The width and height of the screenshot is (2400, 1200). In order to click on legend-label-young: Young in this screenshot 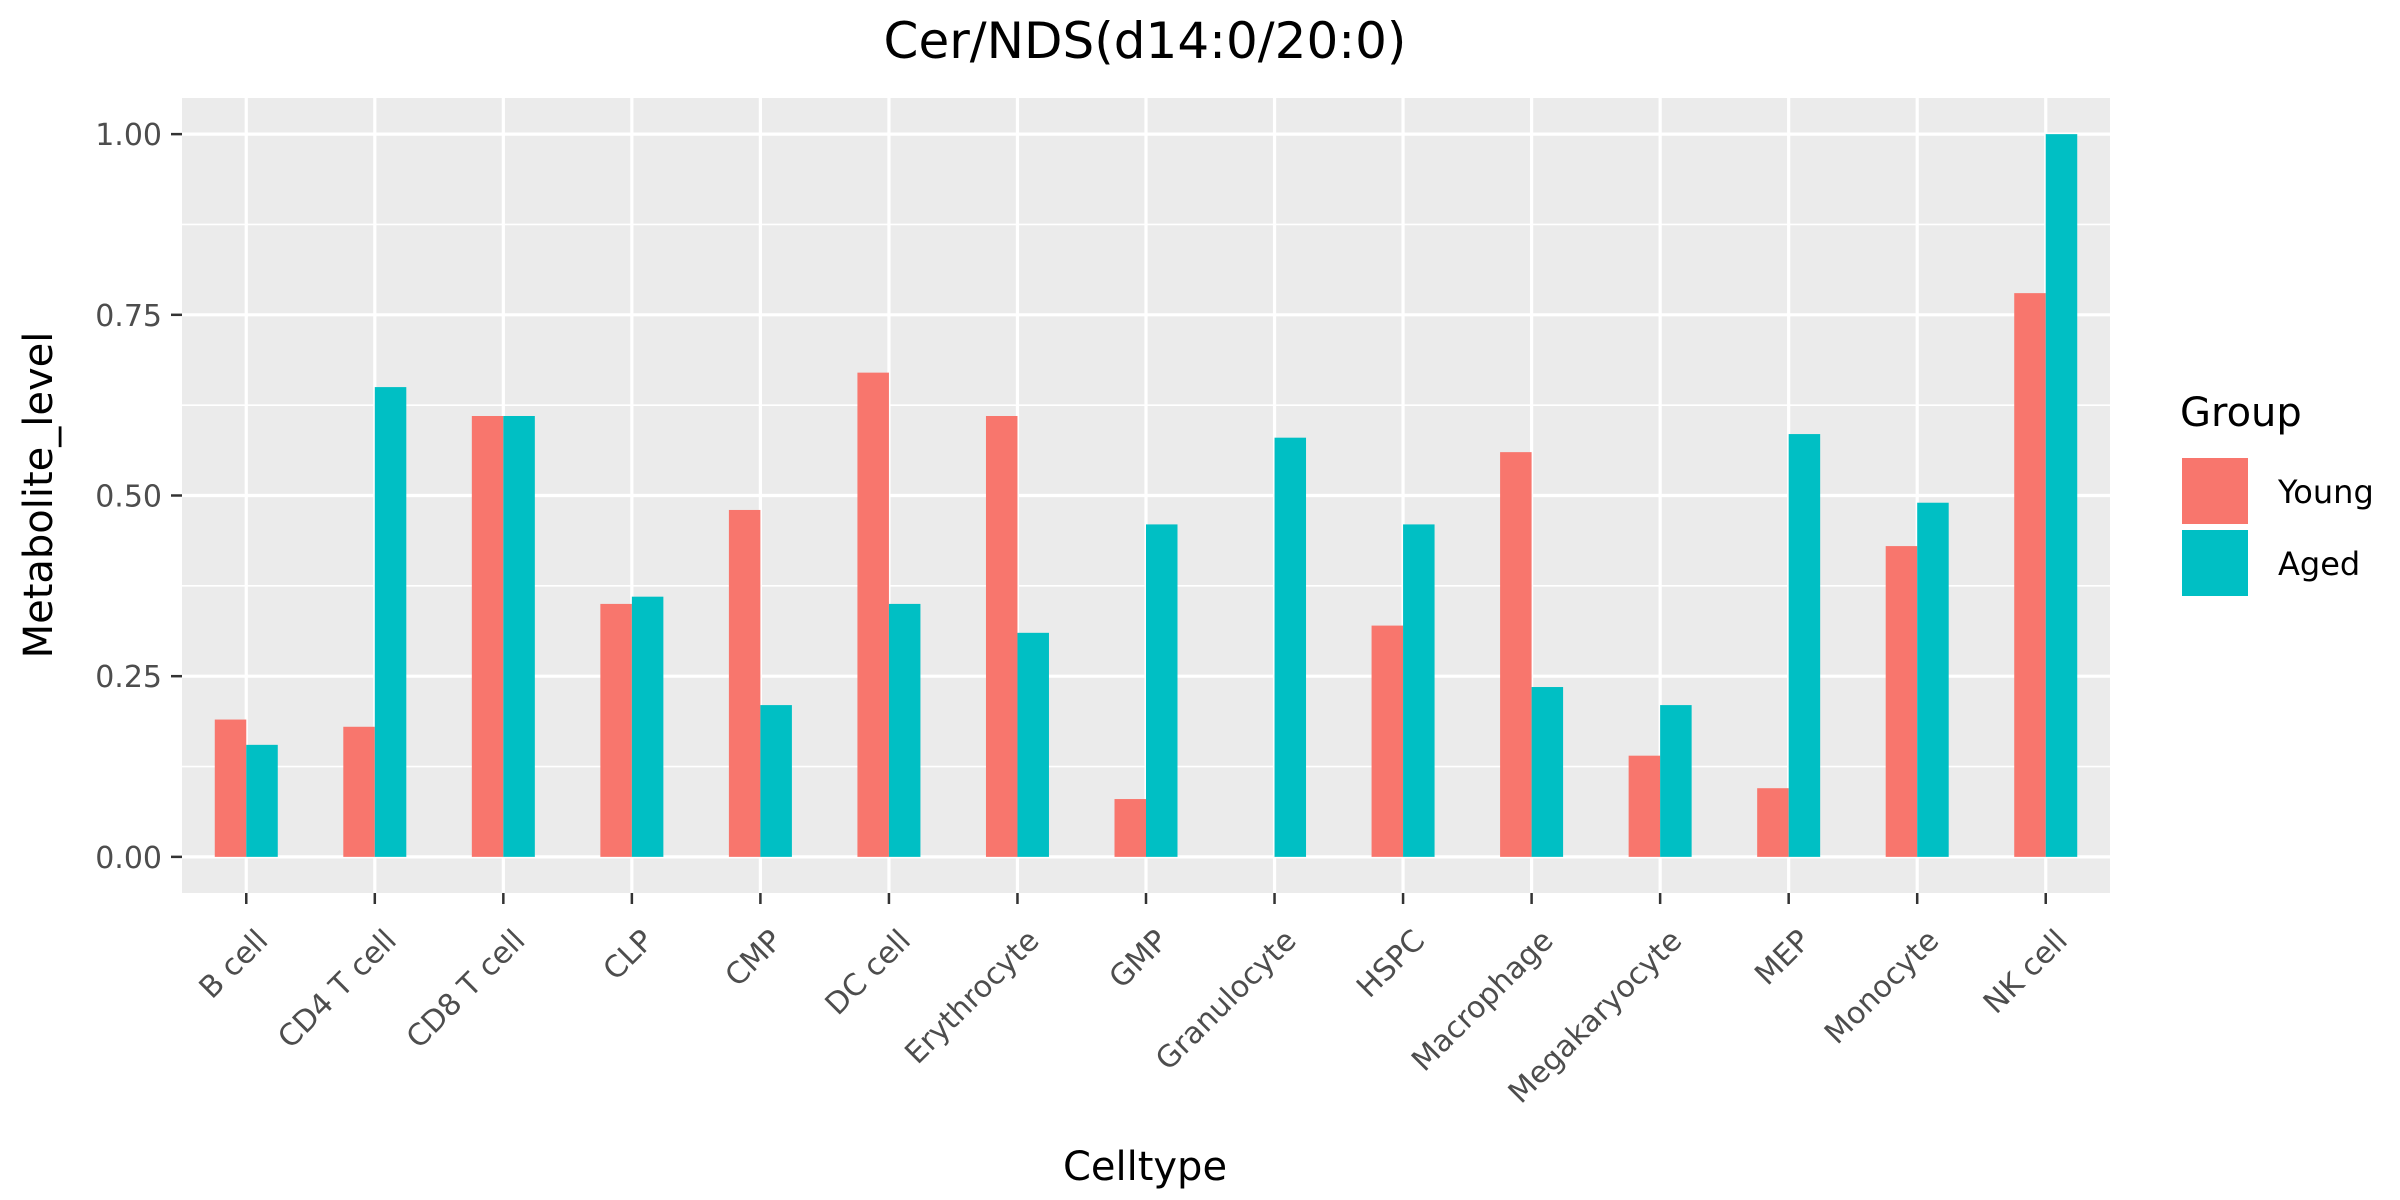, I will do `click(2325, 492)`.